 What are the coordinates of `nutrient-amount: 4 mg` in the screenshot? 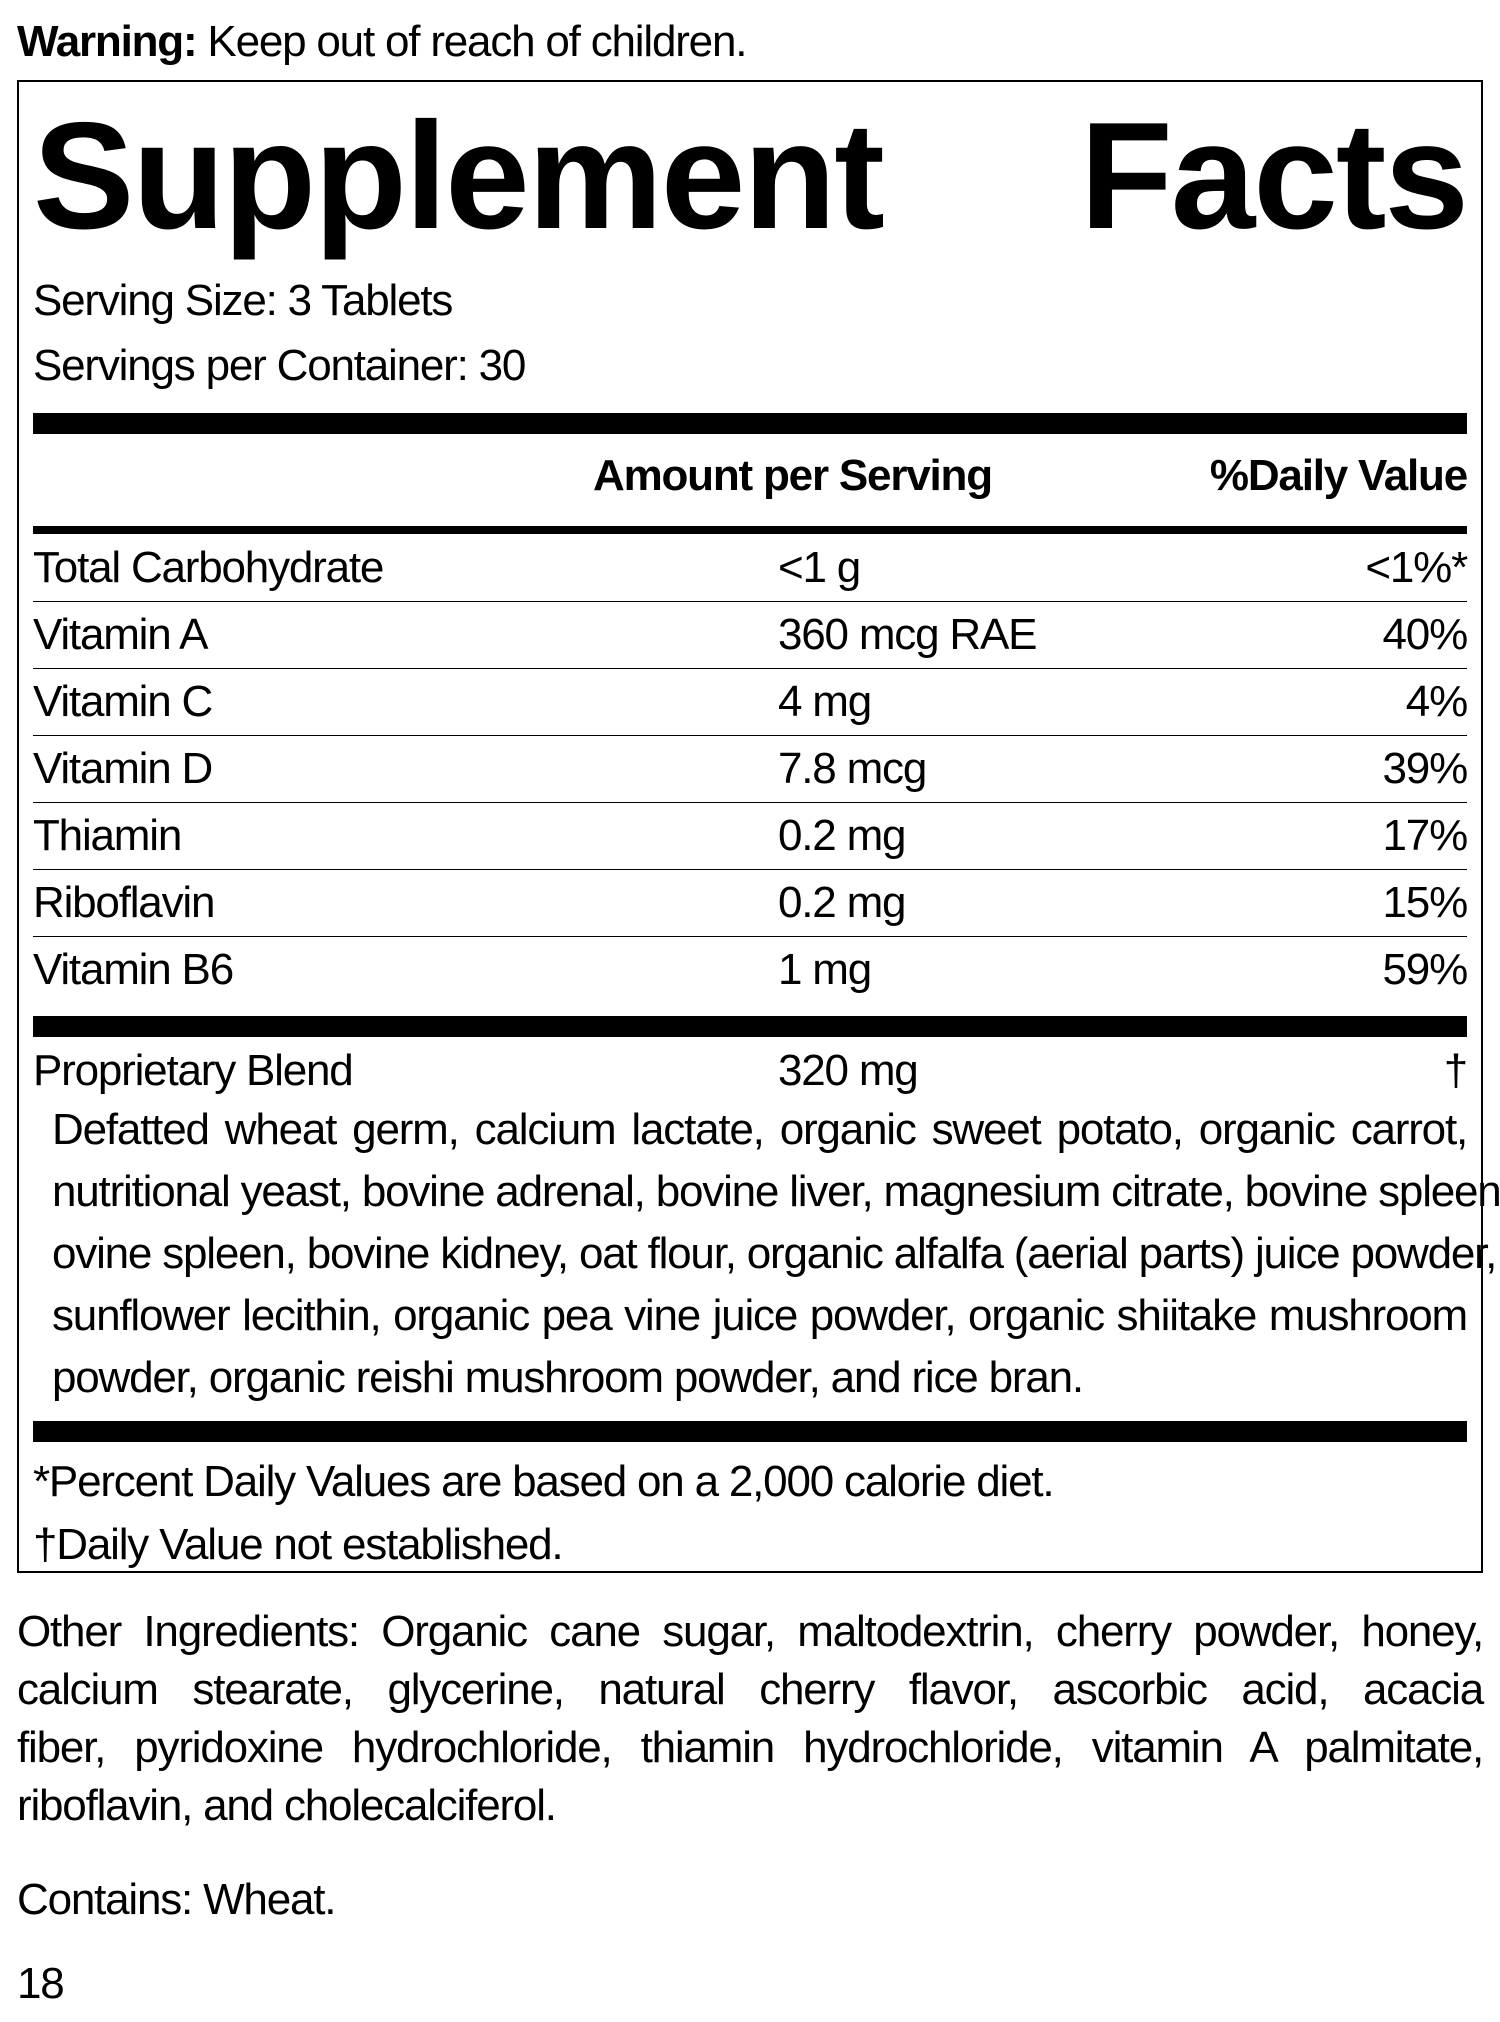 It's located at (825, 701).